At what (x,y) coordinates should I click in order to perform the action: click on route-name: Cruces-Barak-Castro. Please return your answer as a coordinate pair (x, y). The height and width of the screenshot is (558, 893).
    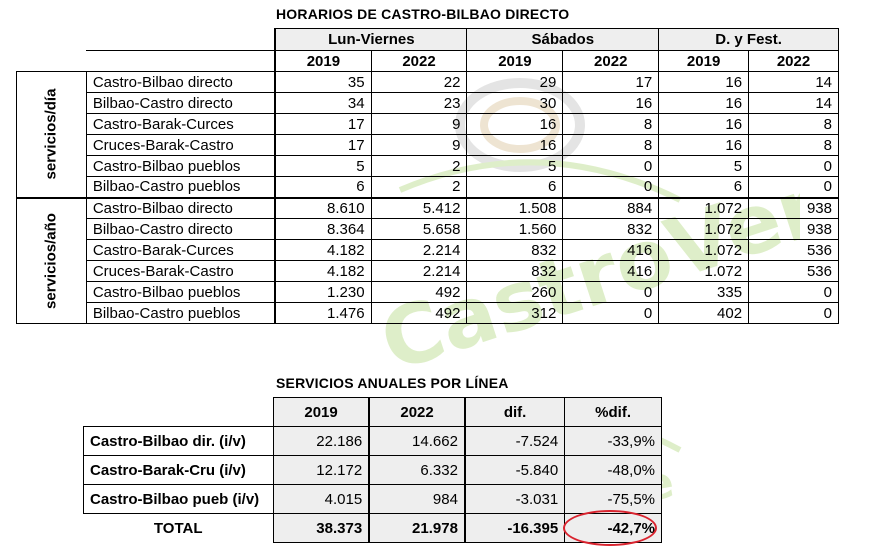
    Looking at the image, I should click on (180, 271).